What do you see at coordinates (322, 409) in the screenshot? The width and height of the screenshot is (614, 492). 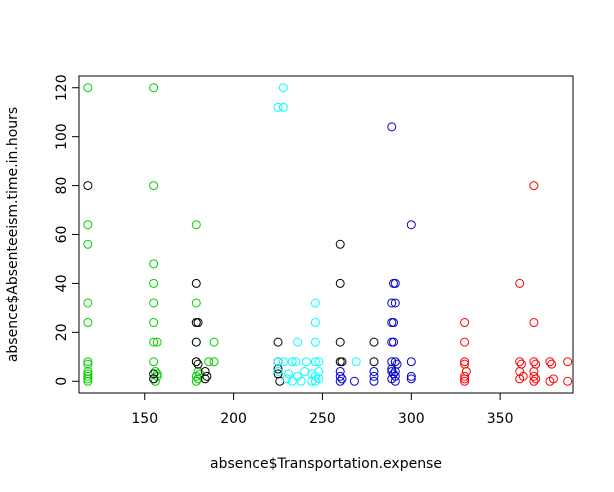 I see `x-axis: 150 200 250 300 350` at bounding box center [322, 409].